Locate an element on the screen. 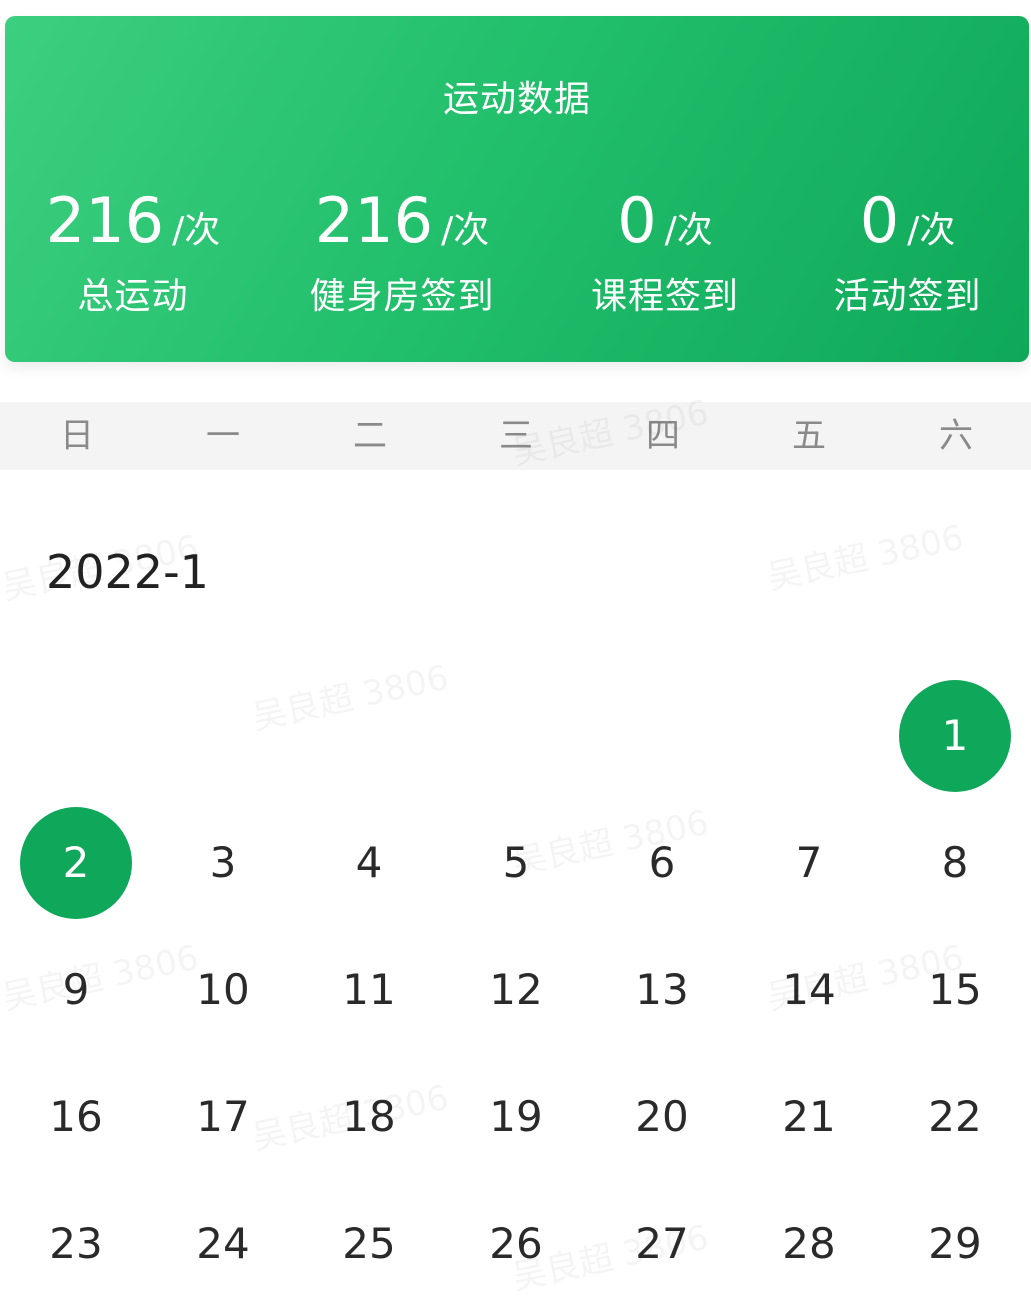 The height and width of the screenshot is (1311, 1031). weekday-thu: 四 is located at coordinates (663, 436).